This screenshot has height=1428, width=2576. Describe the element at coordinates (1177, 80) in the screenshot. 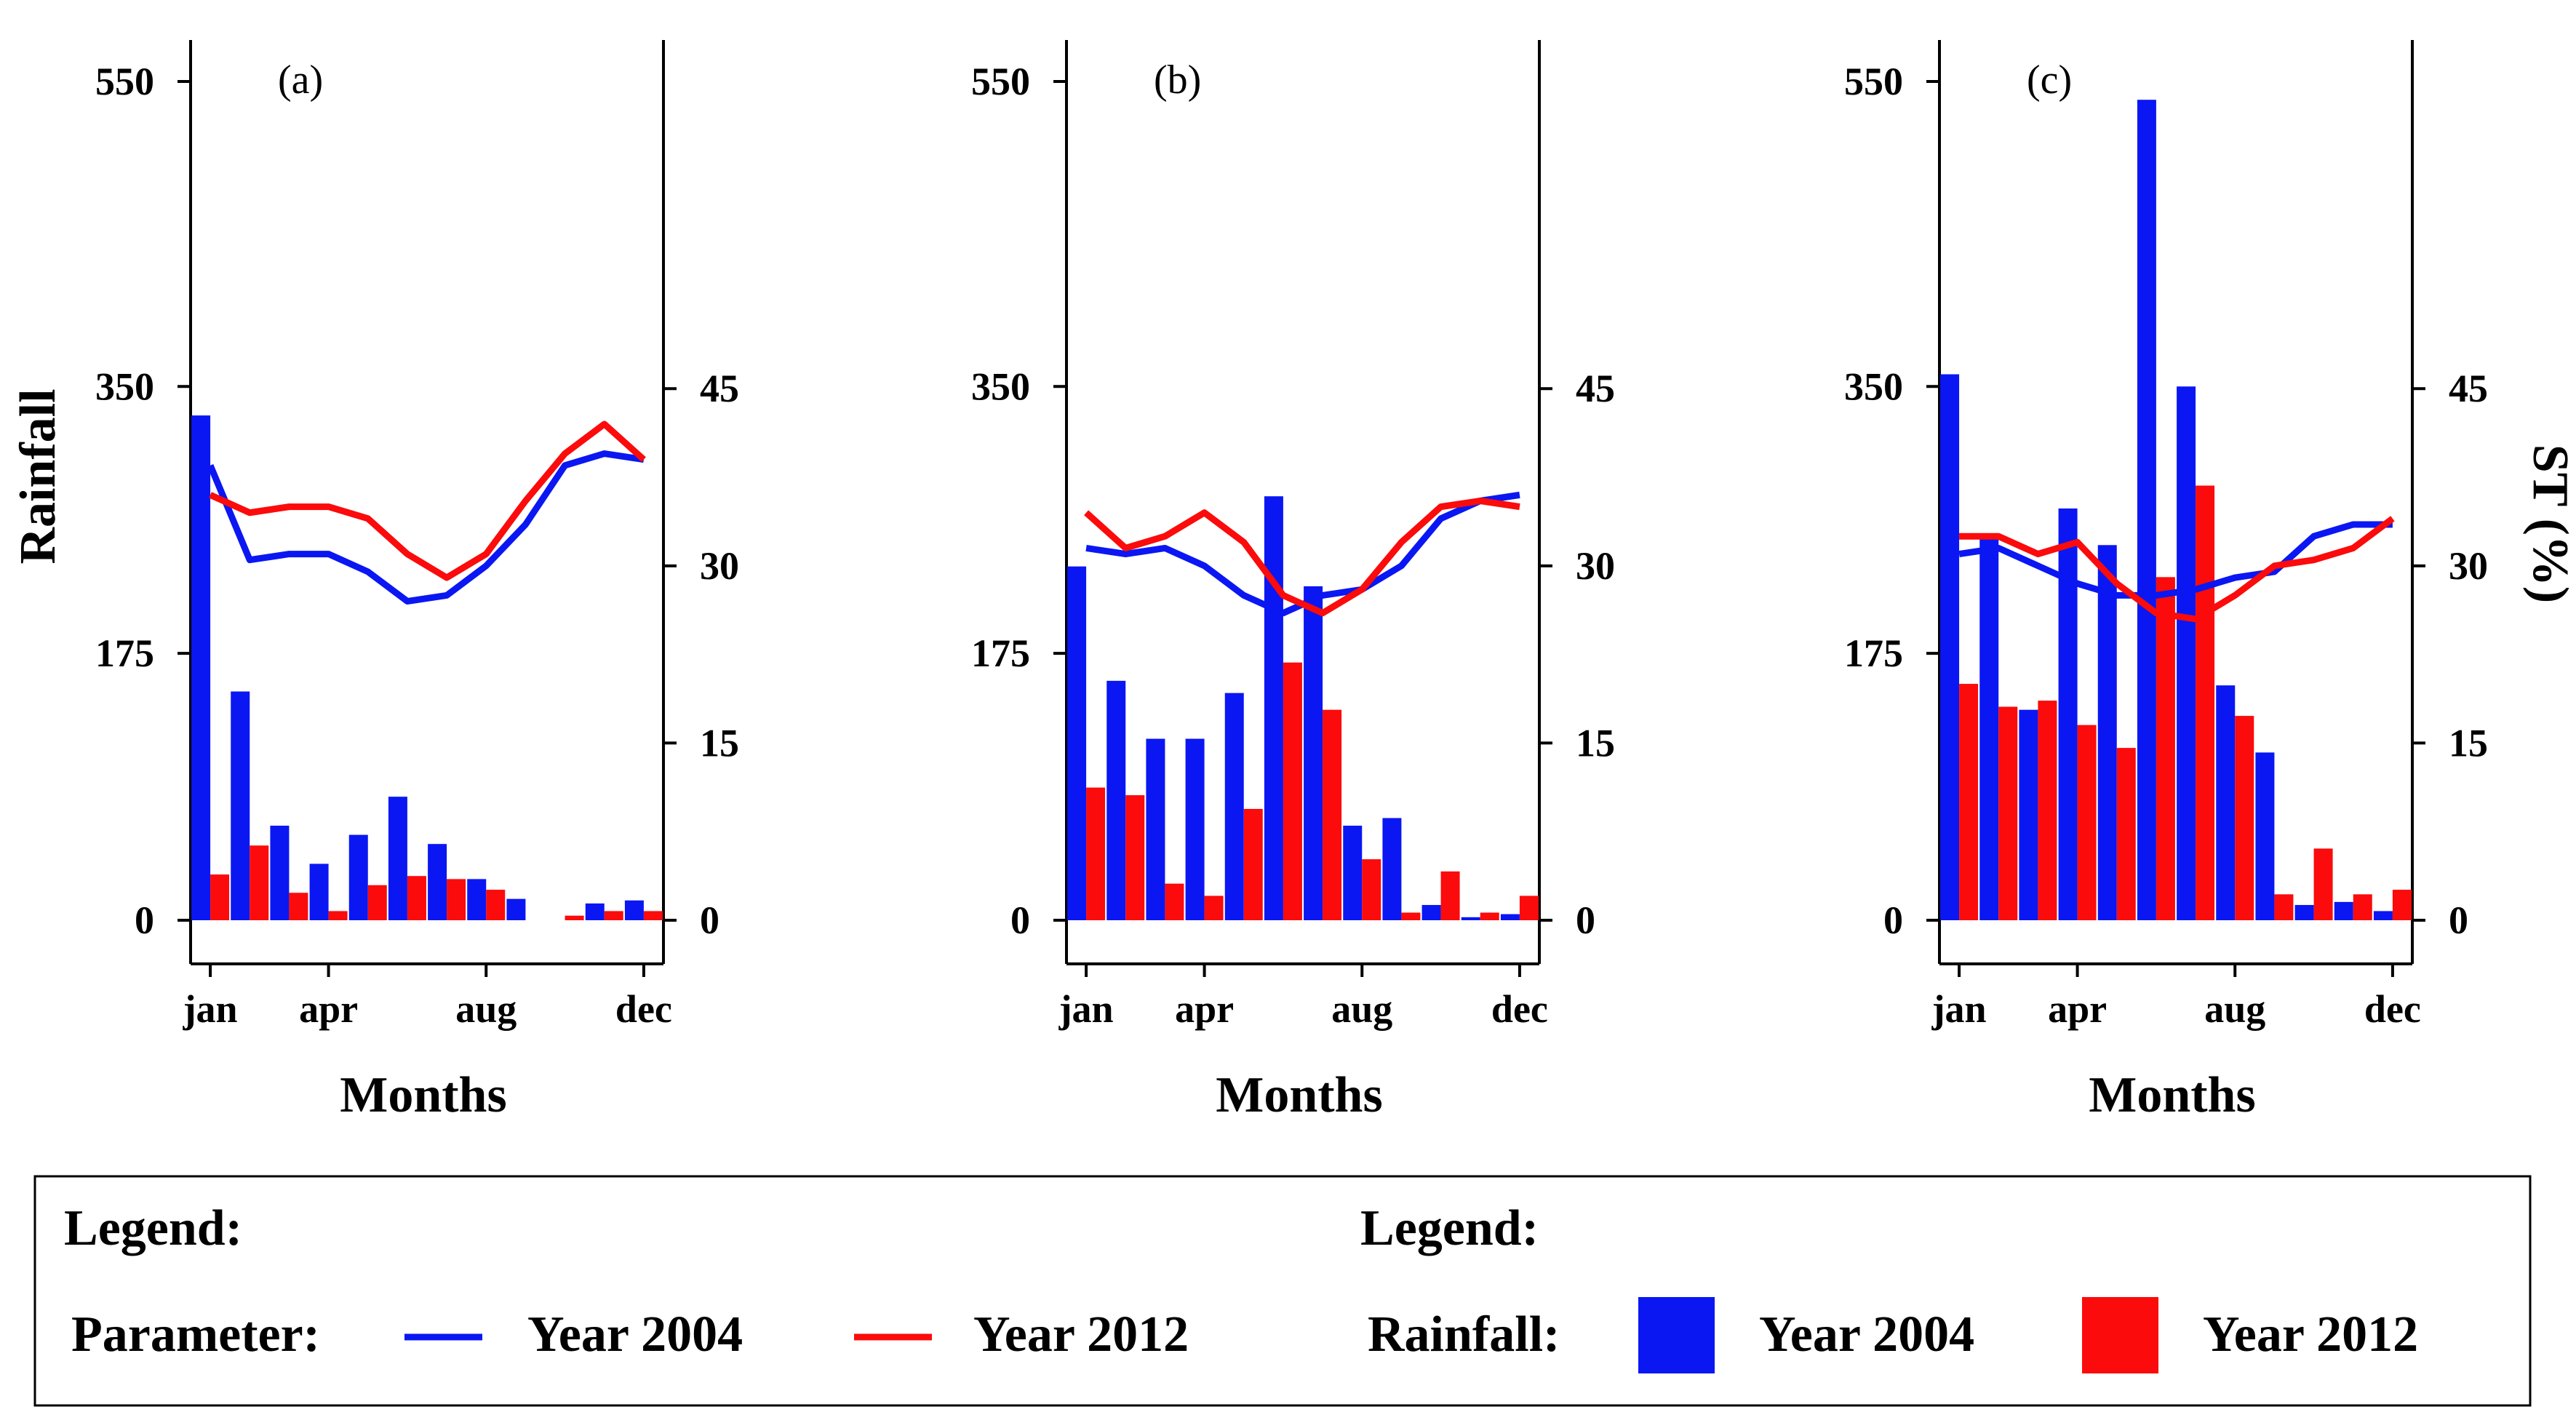

I see `panel-label: (b)` at that location.